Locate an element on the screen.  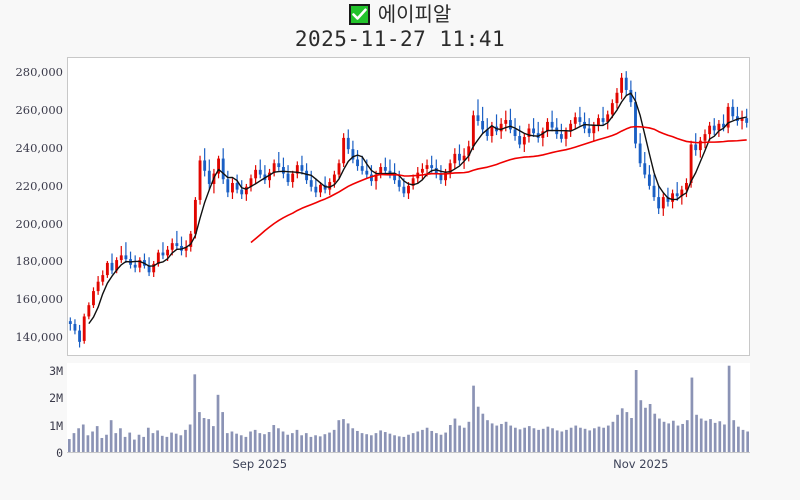
title-row: 에이피알 is located at coordinates (400, 14).